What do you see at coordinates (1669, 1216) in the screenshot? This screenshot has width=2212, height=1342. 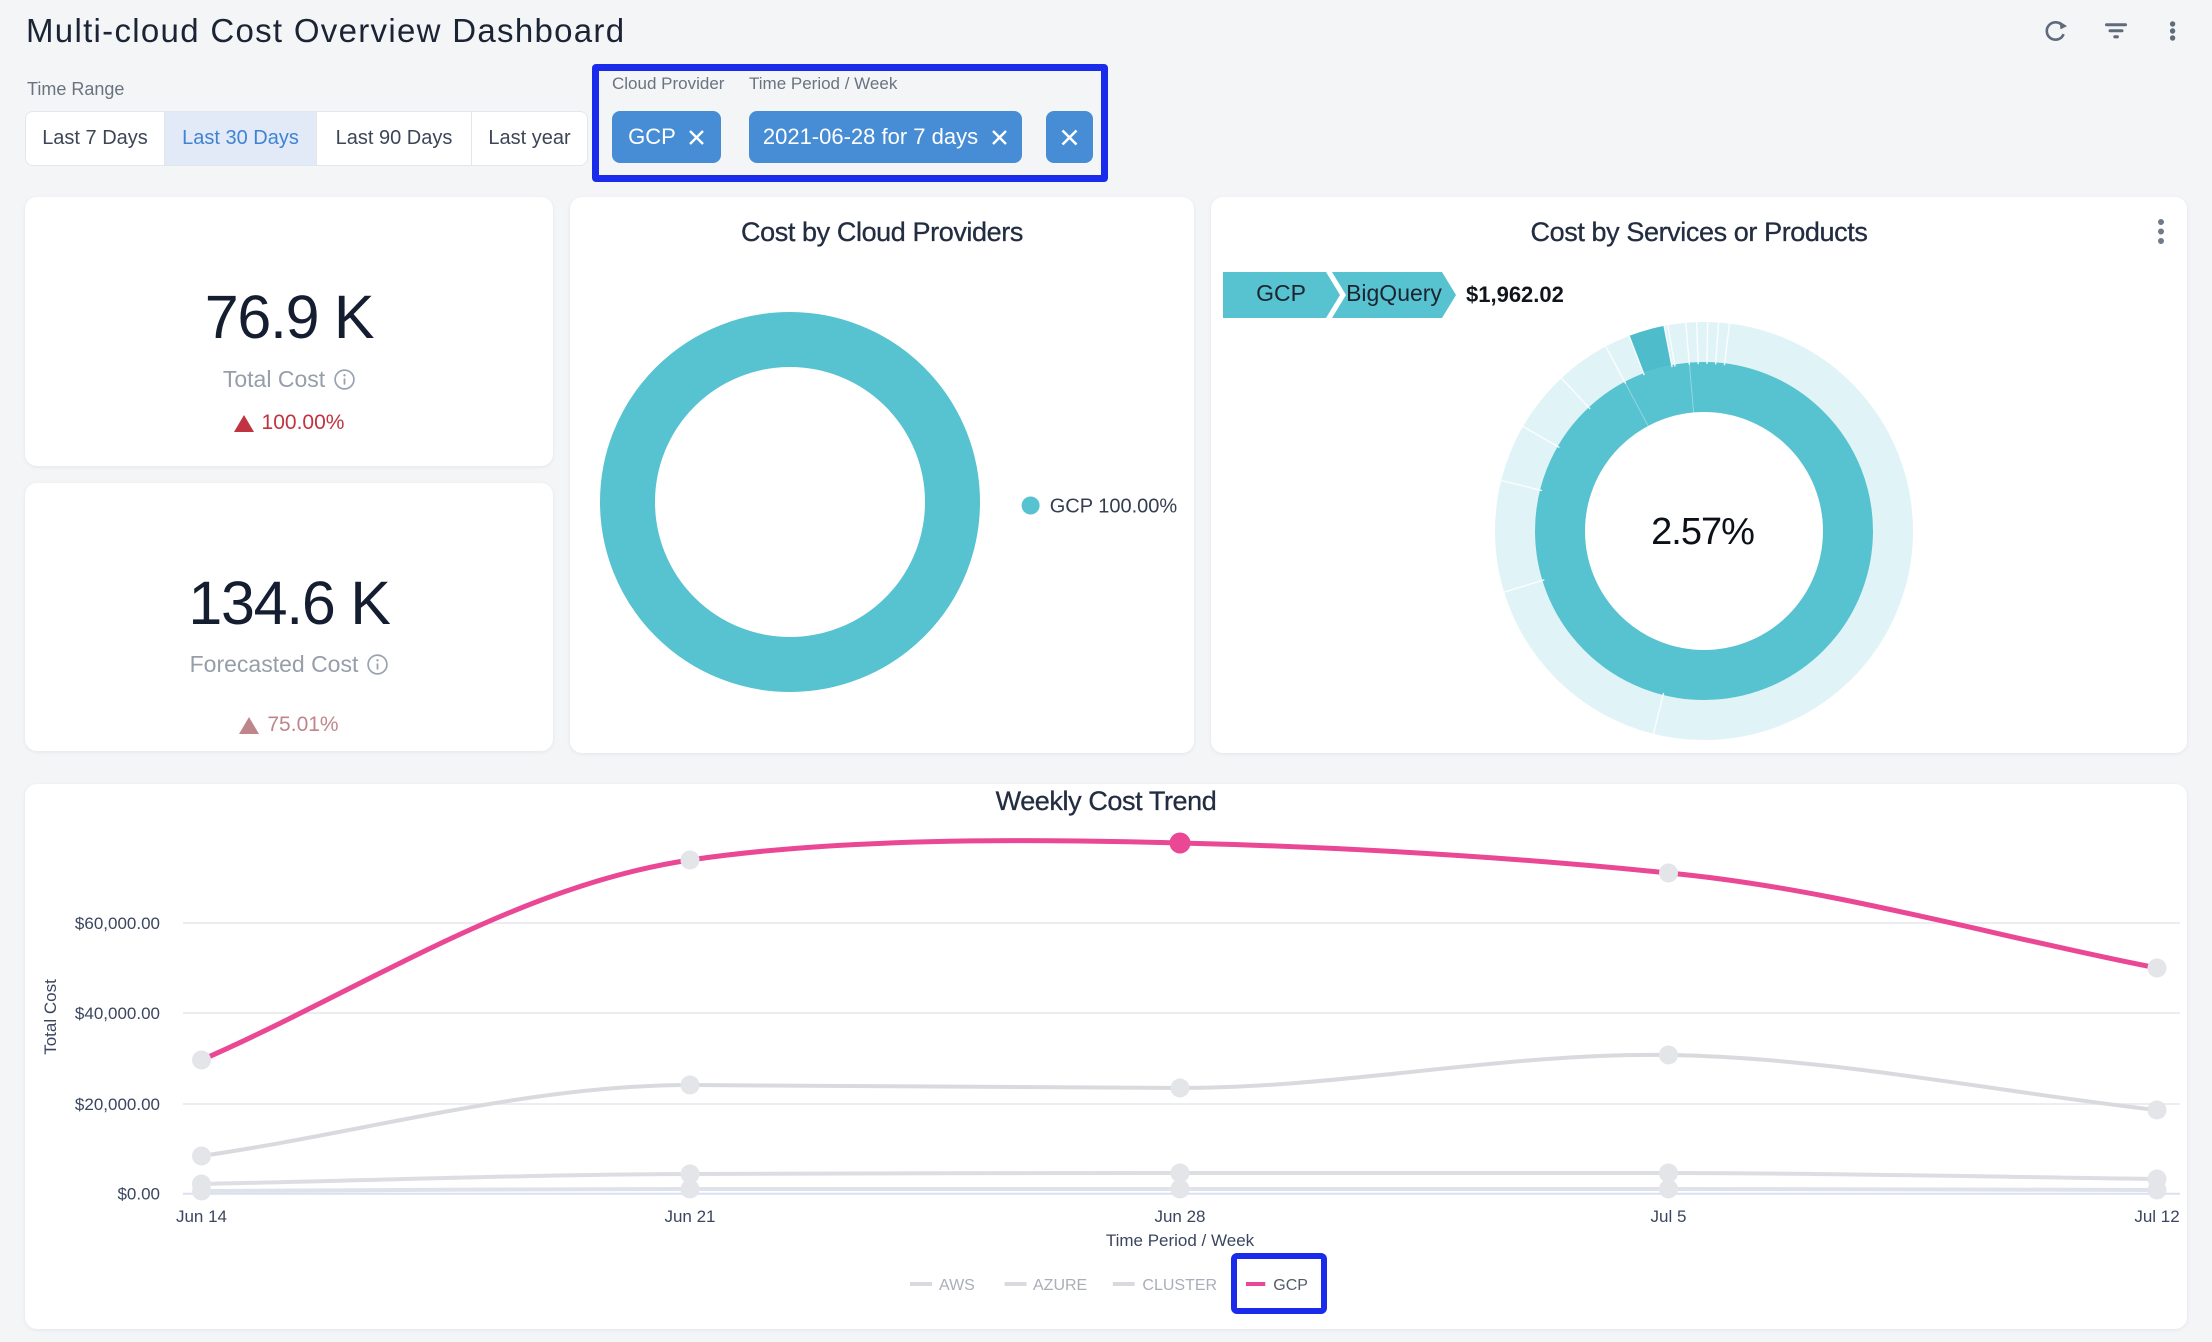 I see `svg-text: Jul 5` at bounding box center [1669, 1216].